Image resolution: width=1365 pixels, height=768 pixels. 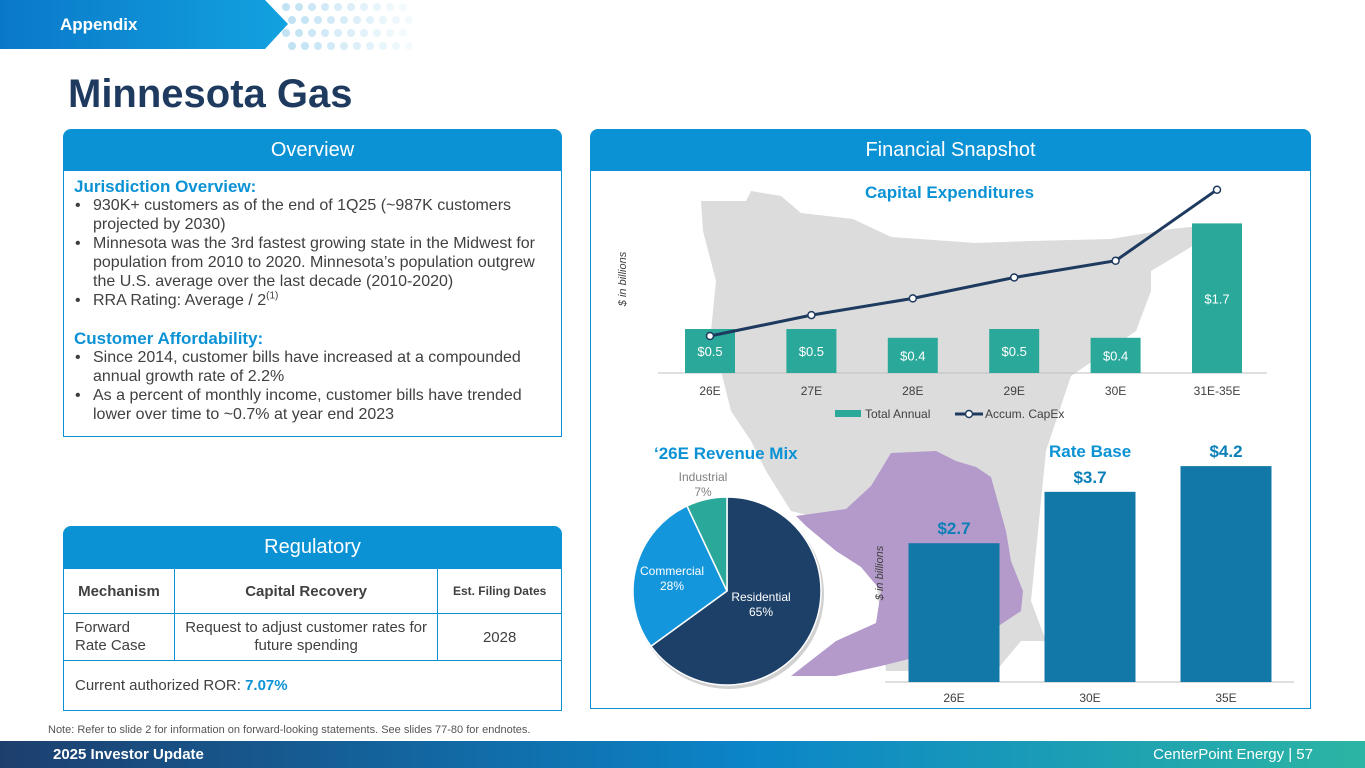 I want to click on section-tag-label: Appendix, so click(x=99, y=24).